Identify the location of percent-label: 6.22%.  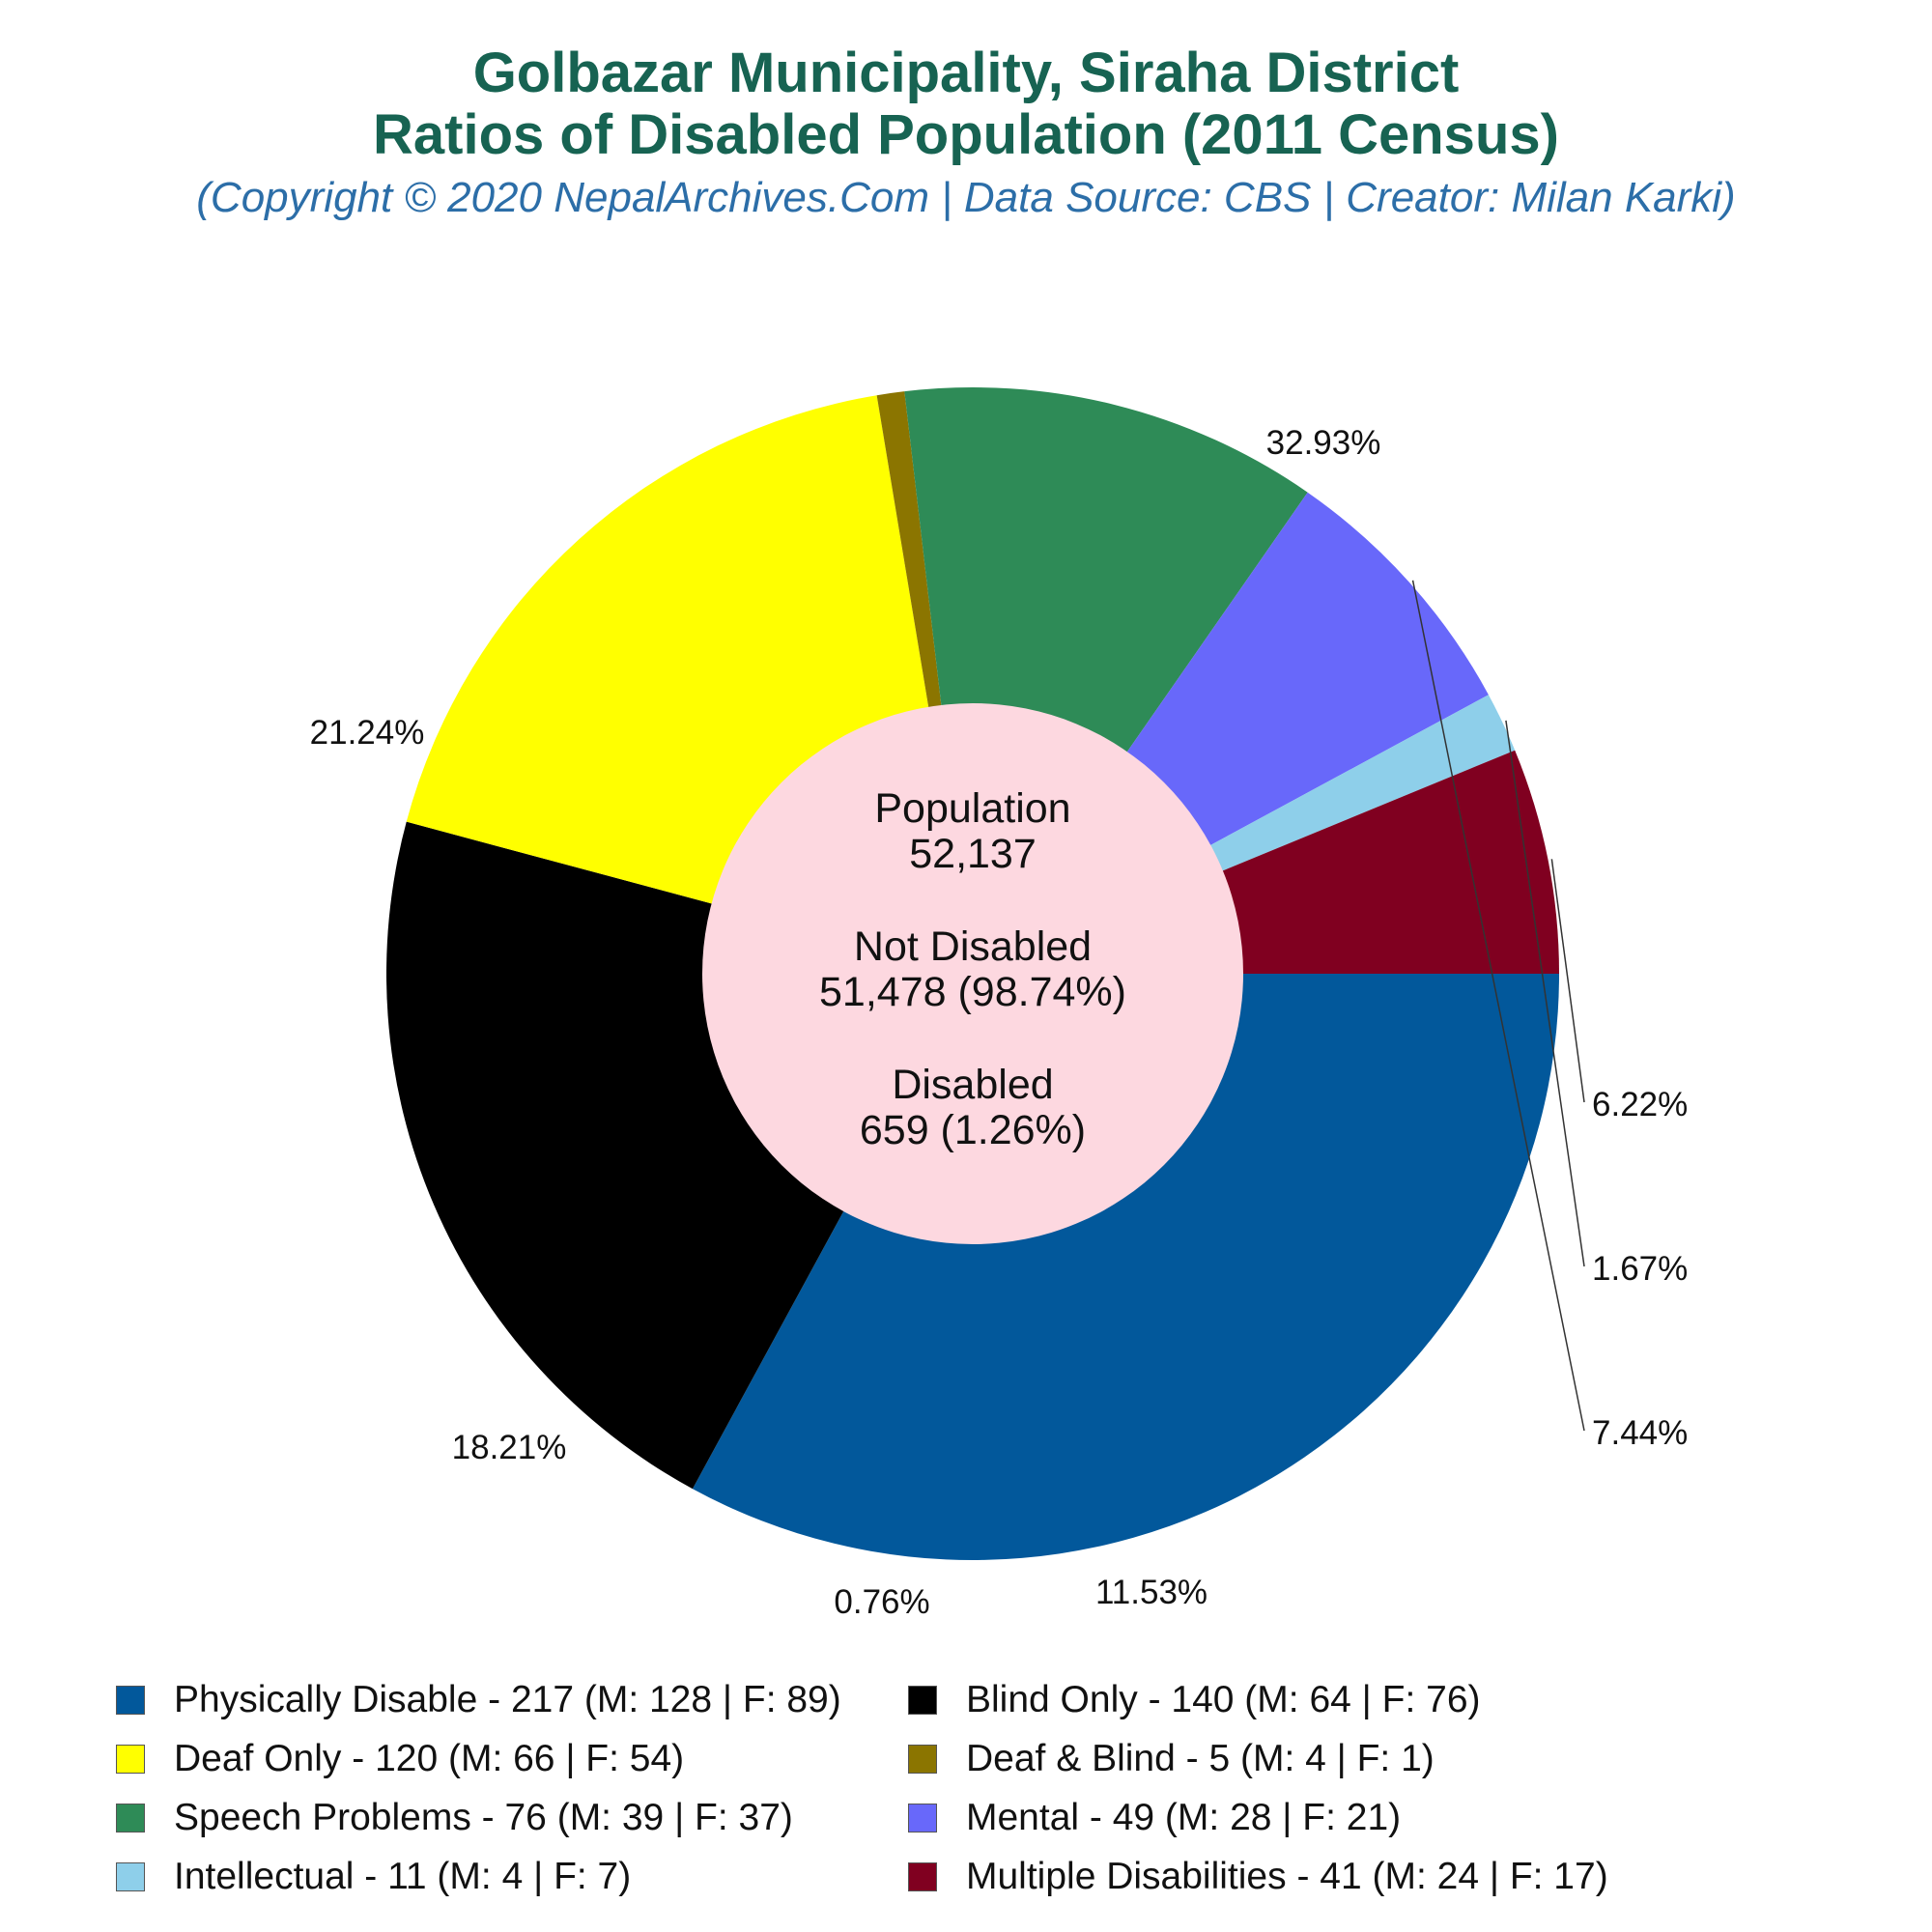
(1640, 1104).